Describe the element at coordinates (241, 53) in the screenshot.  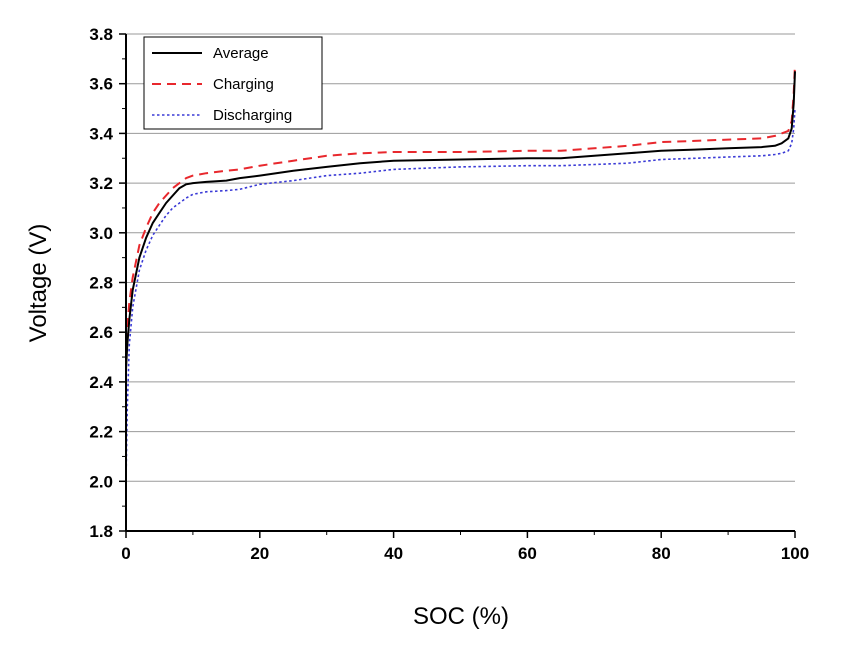
I see `legend-label-average: Average` at that location.